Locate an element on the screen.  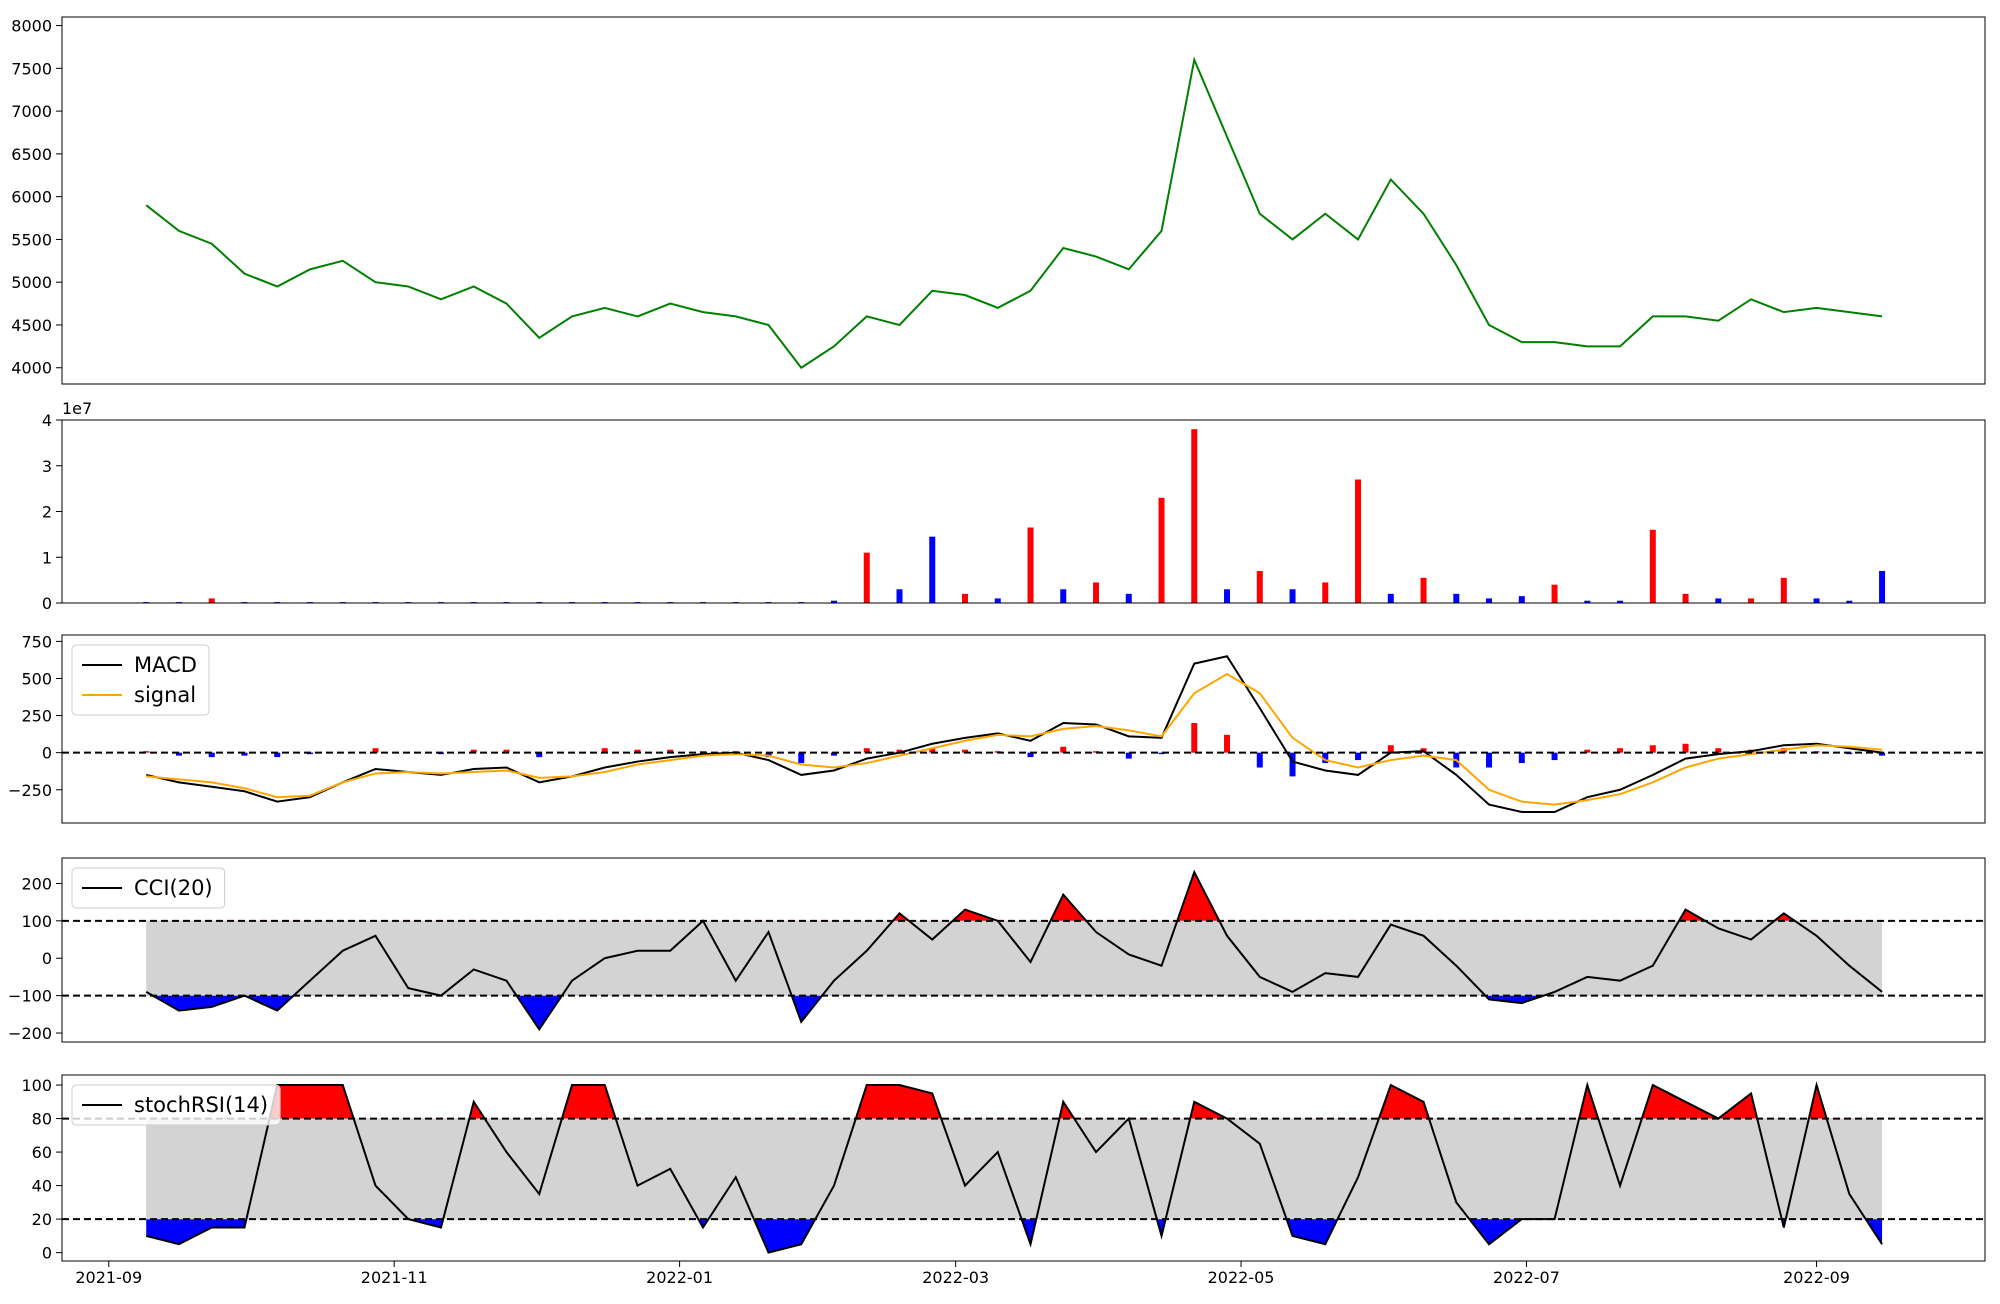
threshold-band is located at coordinates (1014, 1169).